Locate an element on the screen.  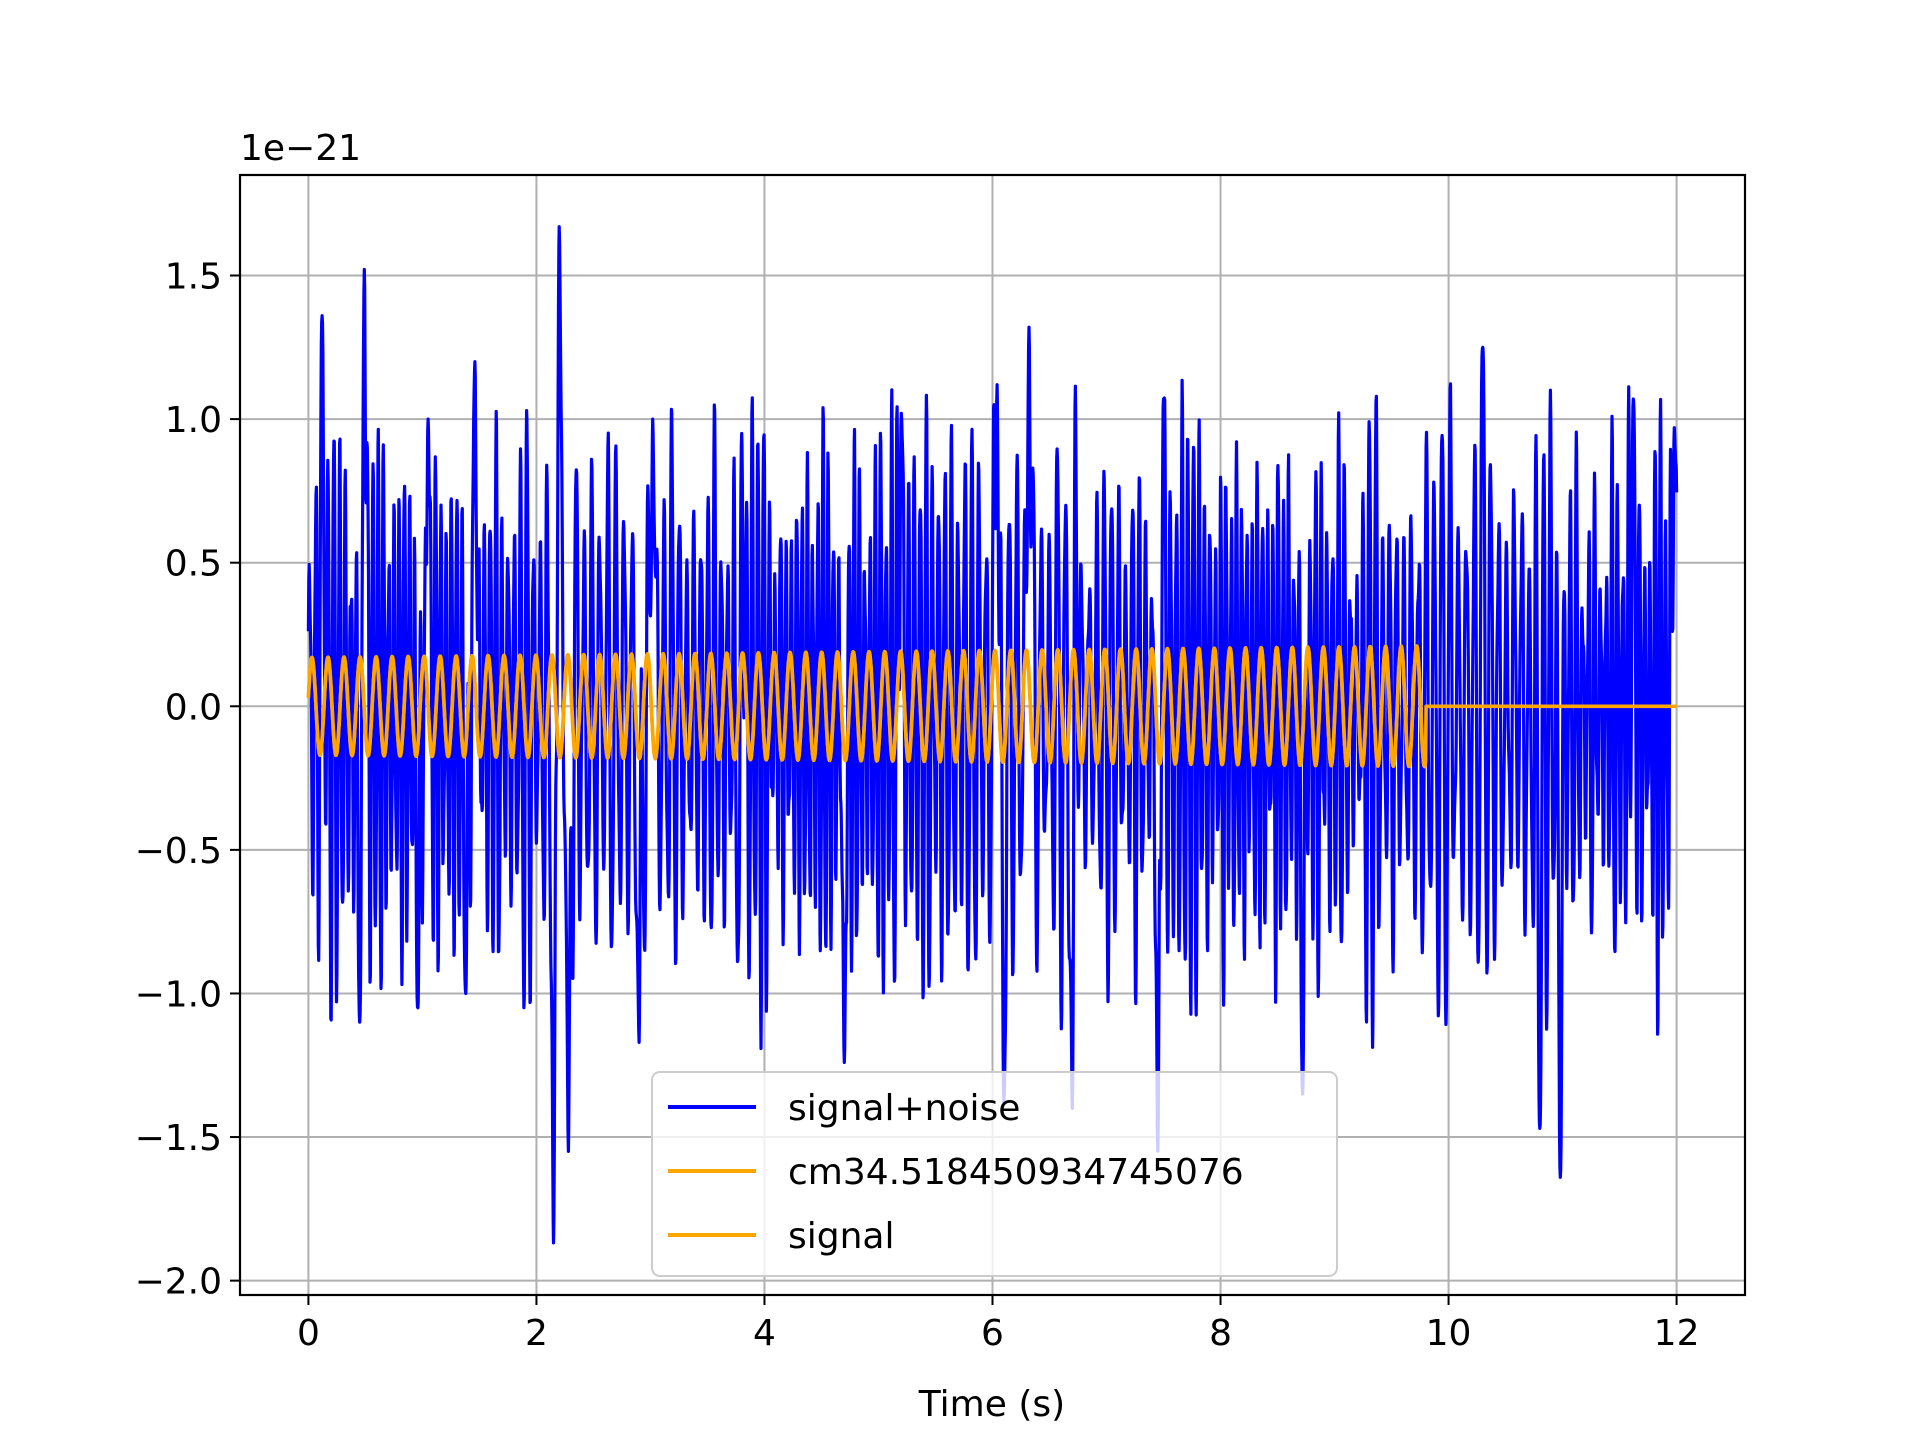
legend-label-cm: cm34.518450934745076 is located at coordinates (1016, 1172).